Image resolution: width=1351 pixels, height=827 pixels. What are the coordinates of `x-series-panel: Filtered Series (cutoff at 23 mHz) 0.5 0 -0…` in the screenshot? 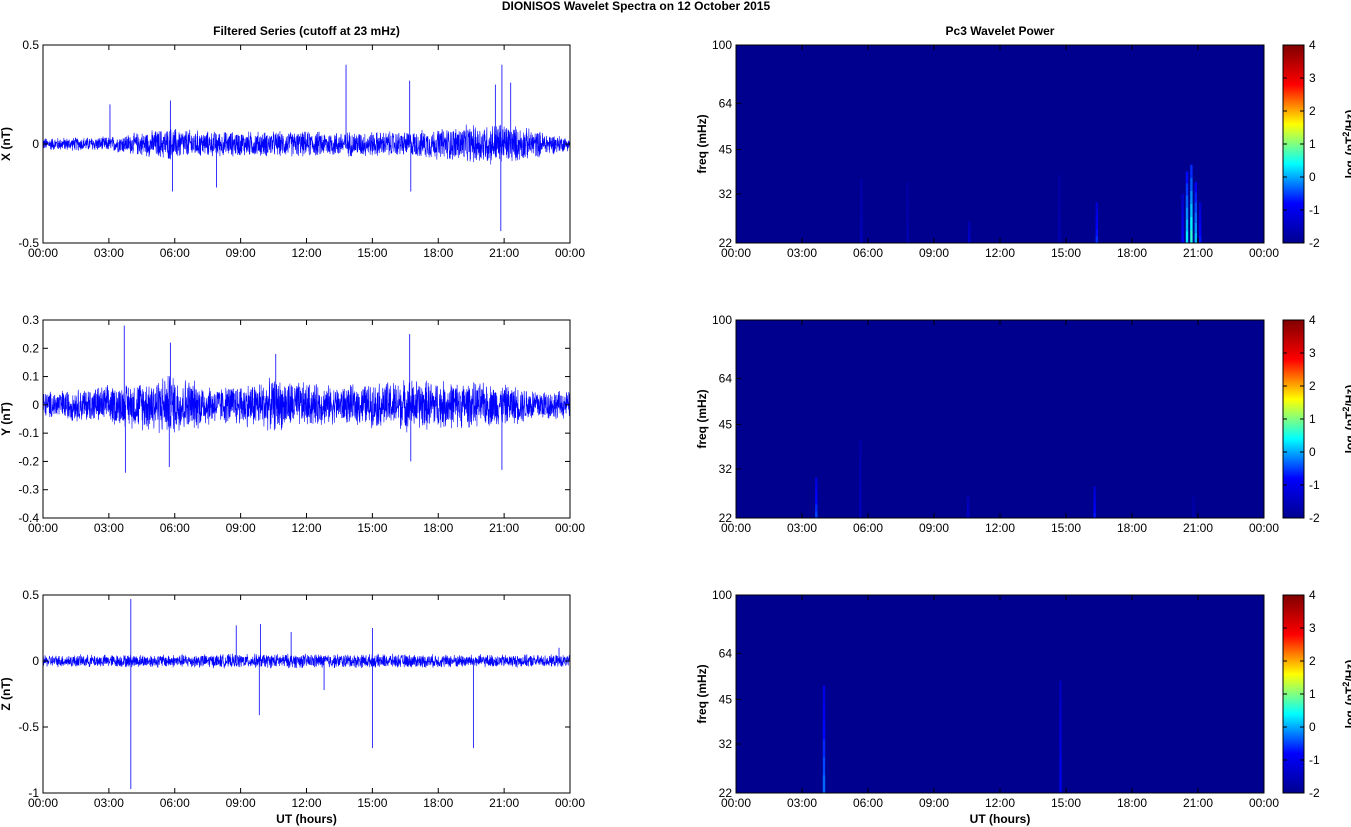 It's located at (285, 137).